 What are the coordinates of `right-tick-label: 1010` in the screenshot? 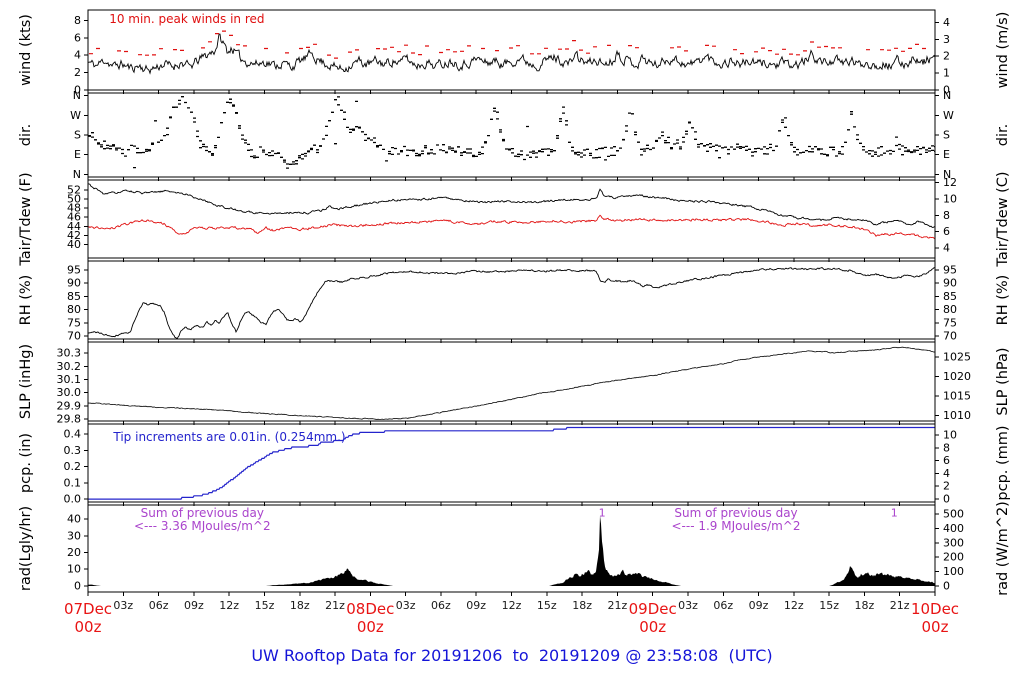 It's located at (957, 415).